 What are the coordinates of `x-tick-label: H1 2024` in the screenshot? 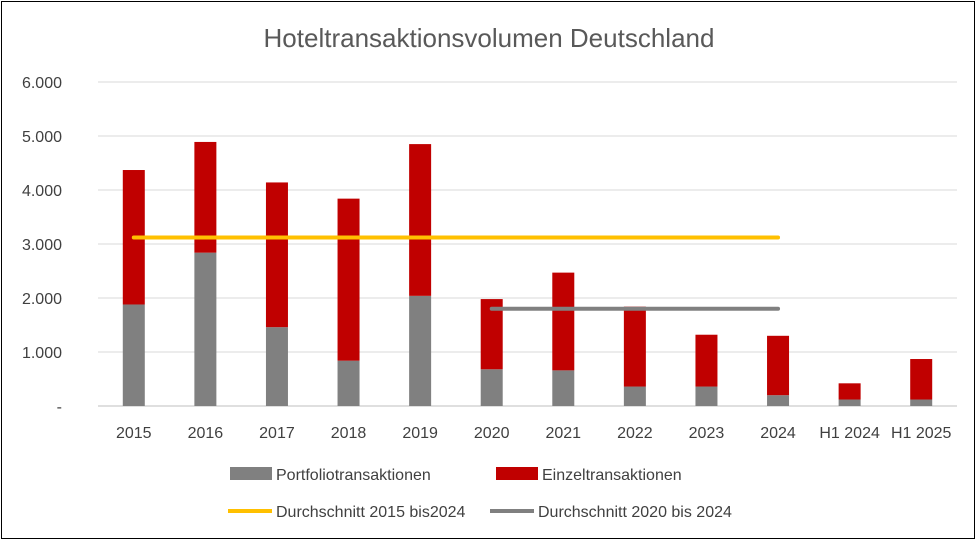 It's located at (849, 433).